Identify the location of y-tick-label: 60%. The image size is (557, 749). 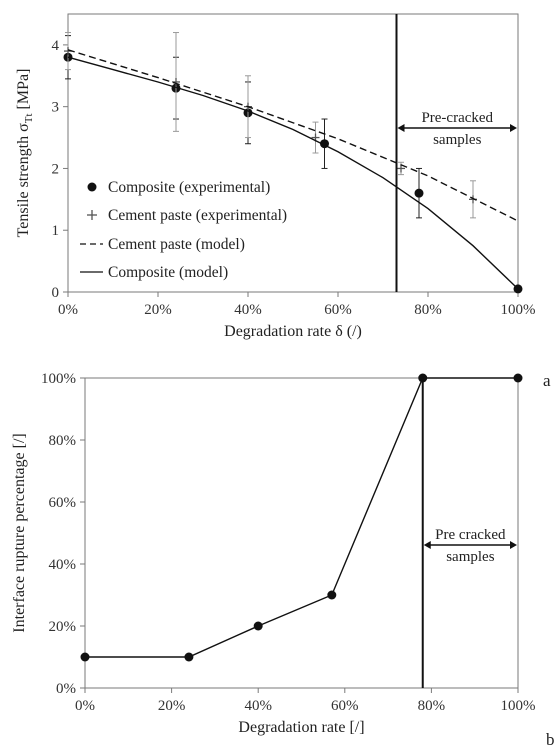
(63, 503).